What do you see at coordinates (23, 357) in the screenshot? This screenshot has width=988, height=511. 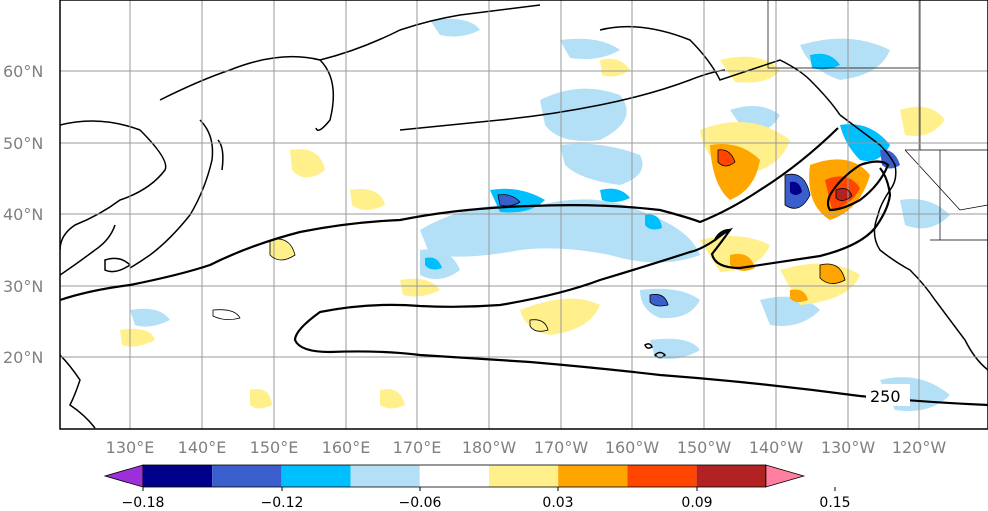 I see `lat-label-20n: 20°N` at bounding box center [23, 357].